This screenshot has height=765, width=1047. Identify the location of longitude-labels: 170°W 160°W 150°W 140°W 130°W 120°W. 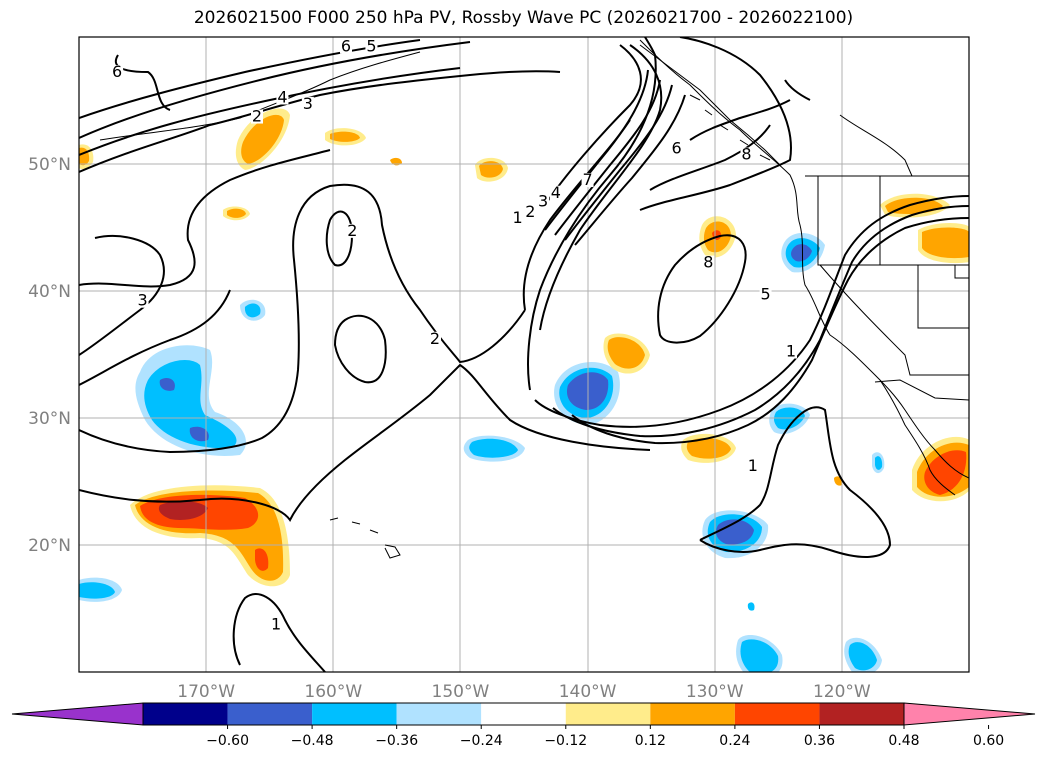
(524, 692).